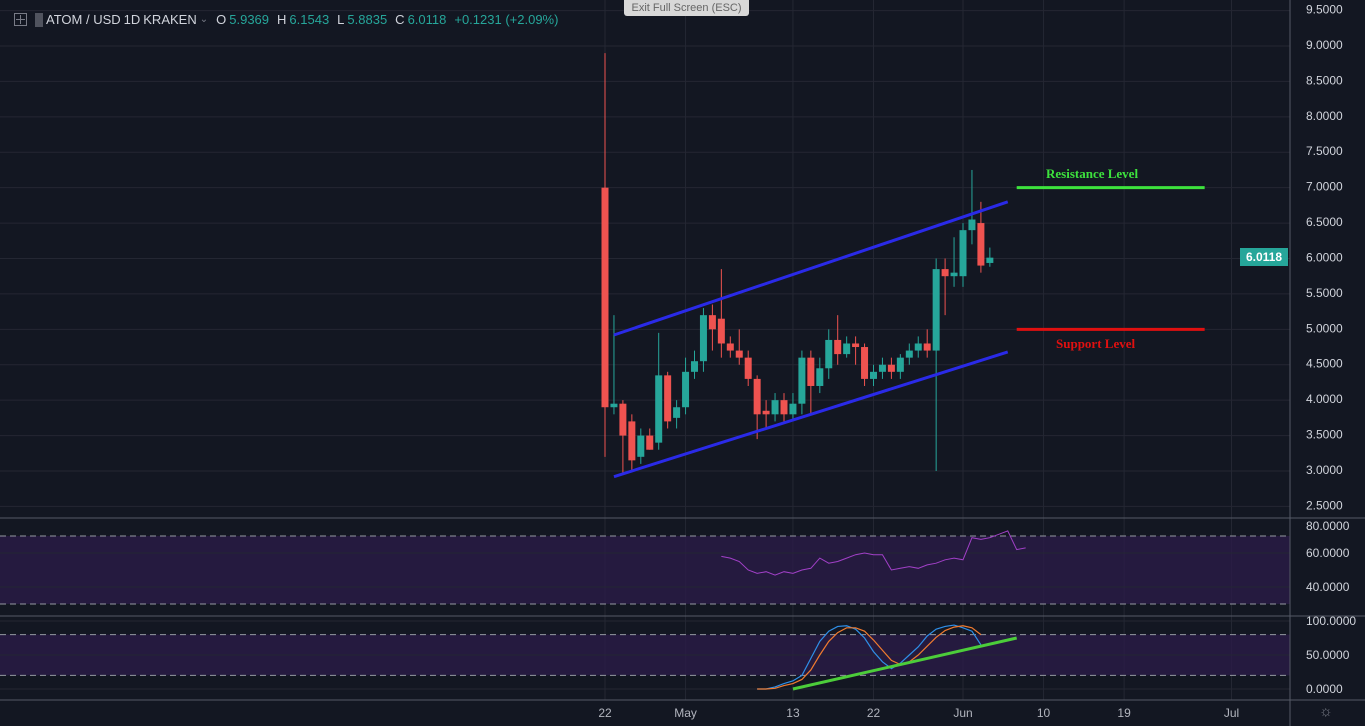 The width and height of the screenshot is (1365, 726). What do you see at coordinates (506, 19) in the screenshot?
I see `change-value: +0.1231 (+2.09%)` at bounding box center [506, 19].